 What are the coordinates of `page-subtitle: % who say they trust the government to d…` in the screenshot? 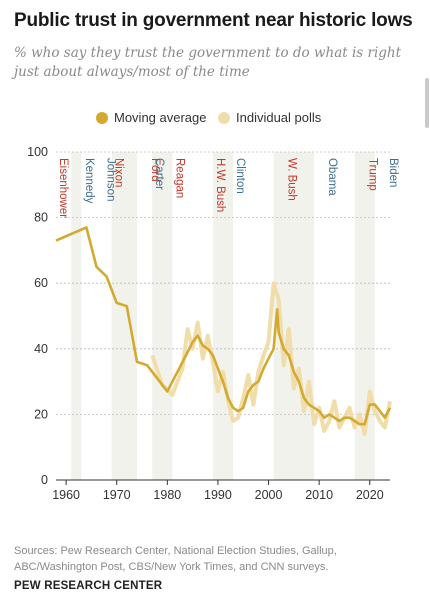 It's located at (208, 62).